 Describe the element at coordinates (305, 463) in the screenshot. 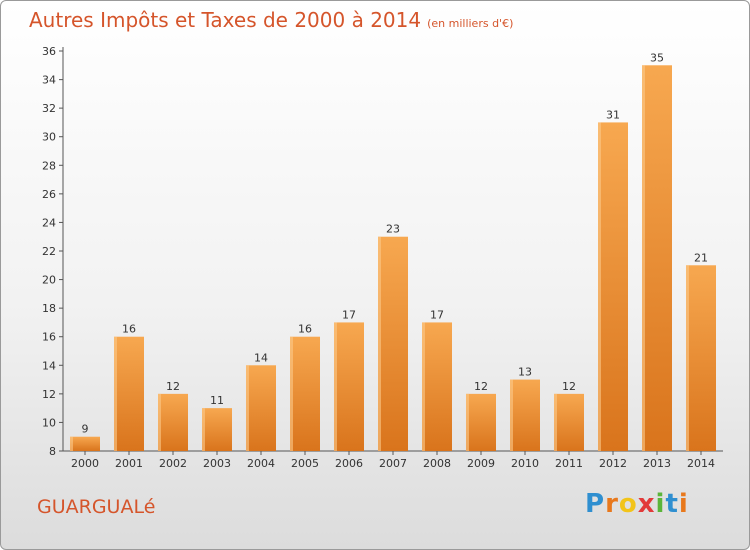

I see `x-tick-label: 2005` at that location.